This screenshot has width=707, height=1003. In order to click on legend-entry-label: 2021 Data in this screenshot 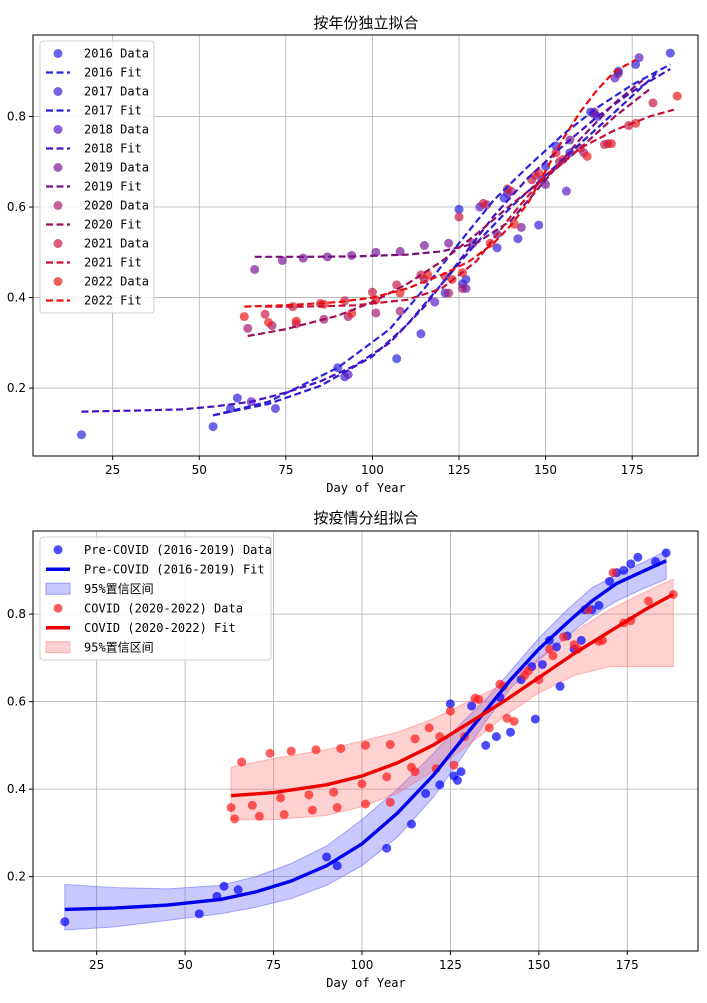, I will do `click(116, 244)`.